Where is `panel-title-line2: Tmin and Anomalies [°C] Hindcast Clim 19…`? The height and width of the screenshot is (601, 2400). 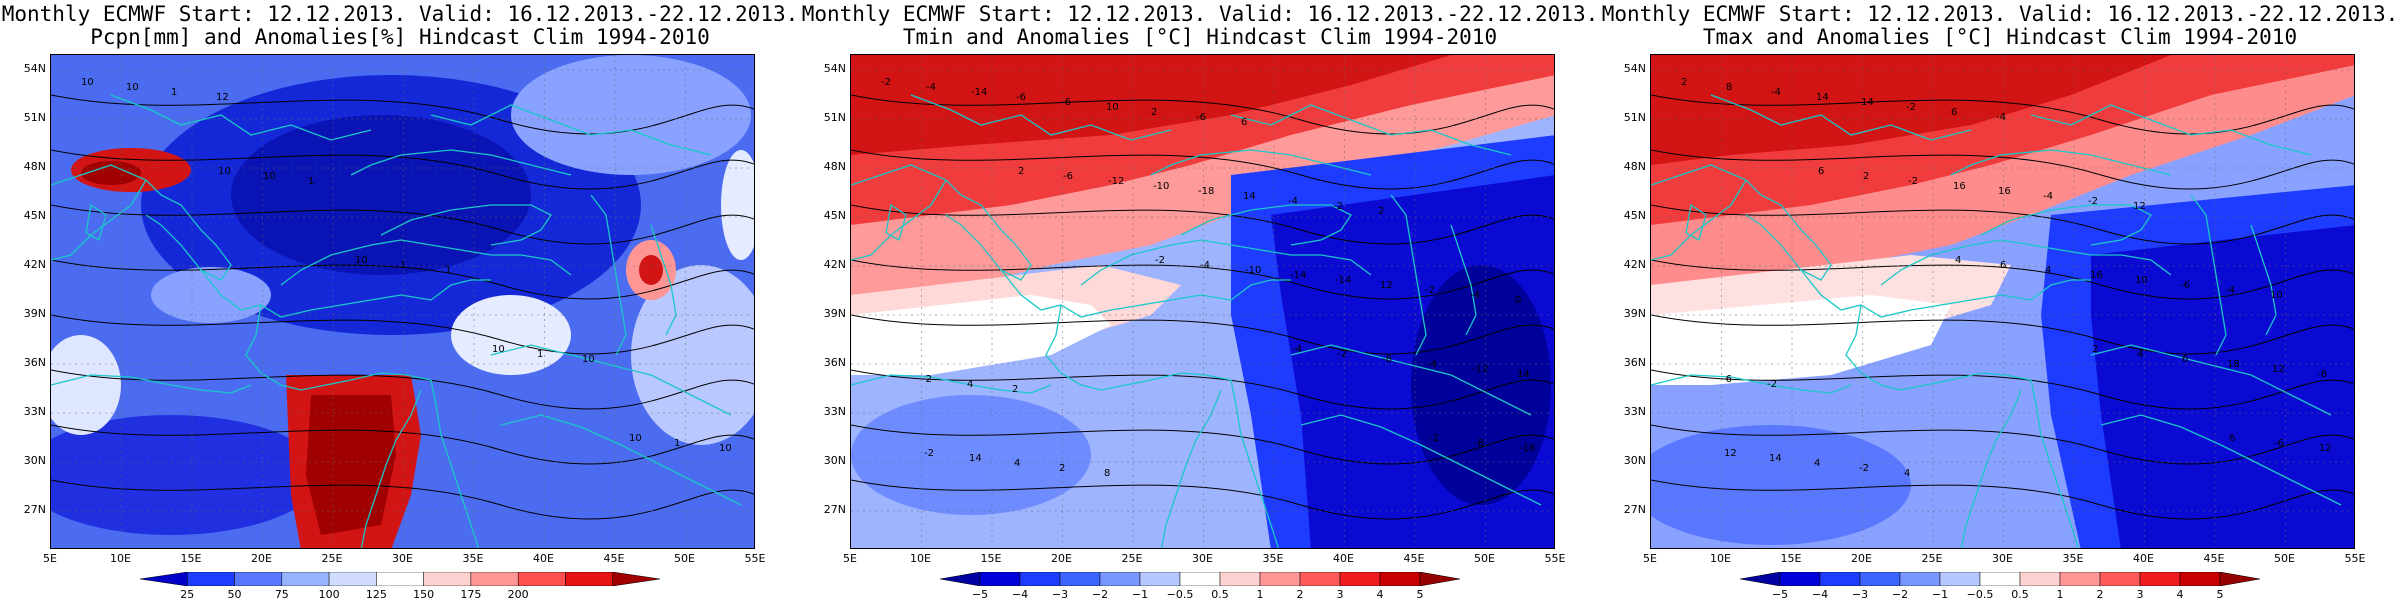
panel-title-line2: Tmin and Anomalies [°C] Hindcast Clim 19… is located at coordinates (1200, 37).